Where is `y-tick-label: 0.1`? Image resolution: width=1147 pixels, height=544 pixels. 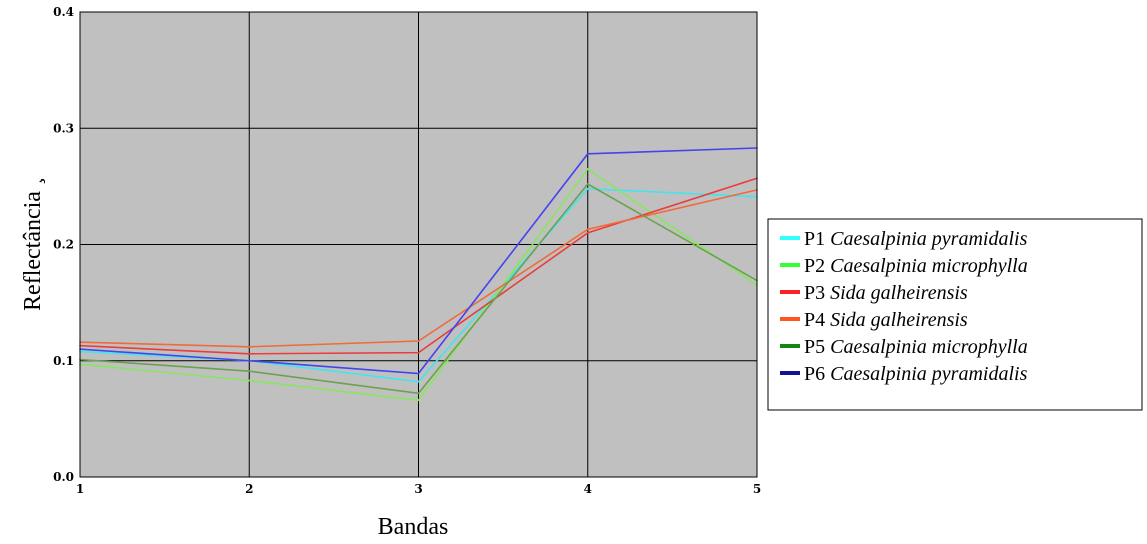
y-tick-label: 0.1 is located at coordinates (63, 361).